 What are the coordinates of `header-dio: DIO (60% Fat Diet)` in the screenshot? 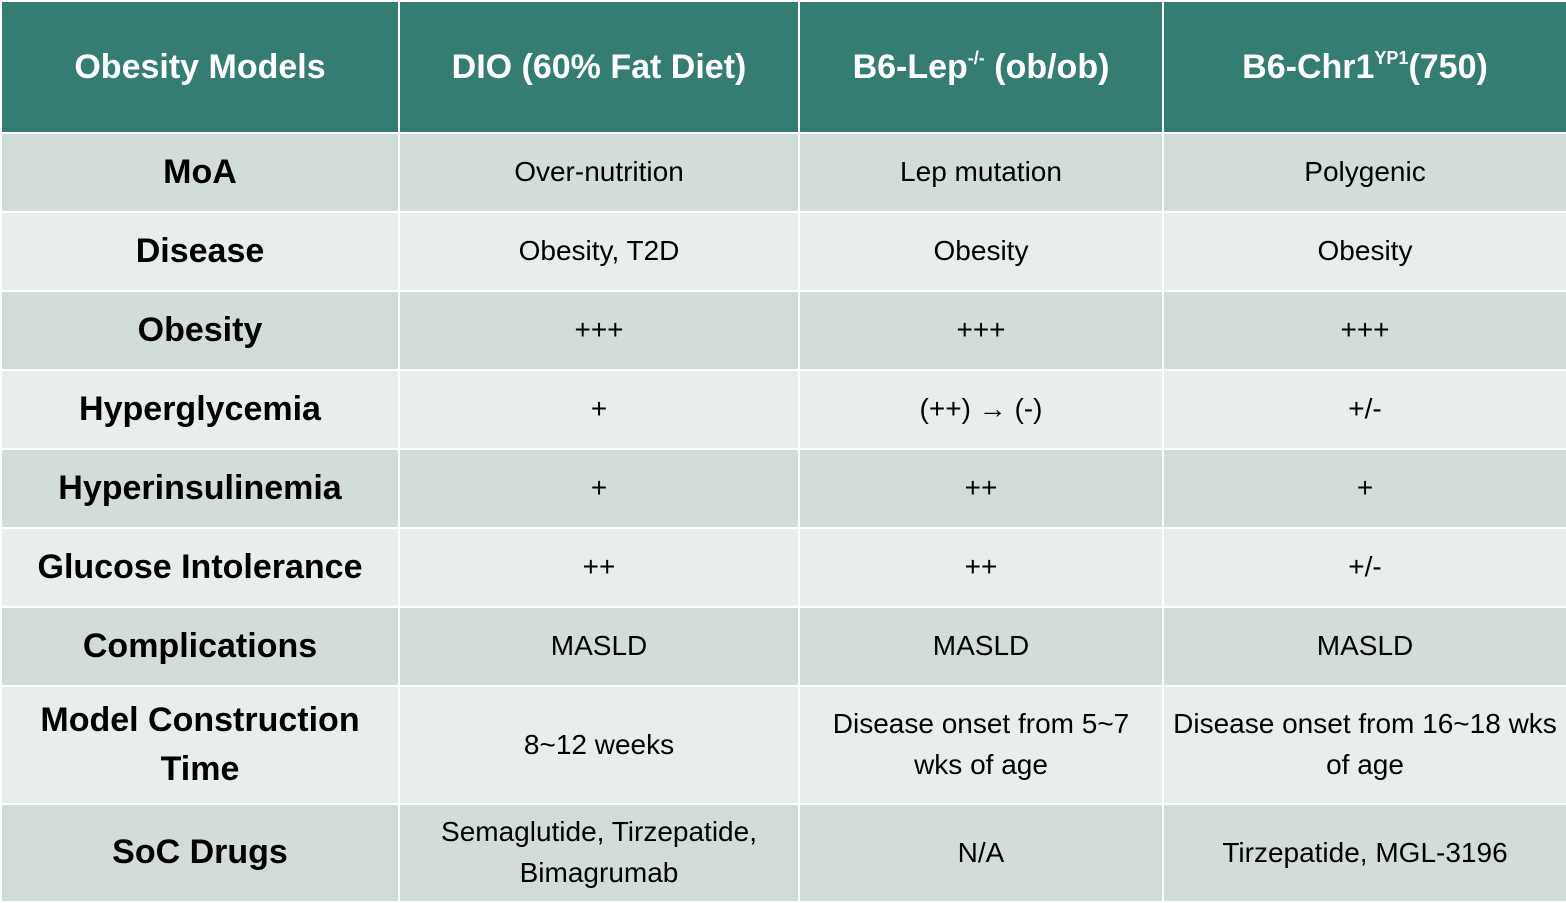 It's located at (599, 67).